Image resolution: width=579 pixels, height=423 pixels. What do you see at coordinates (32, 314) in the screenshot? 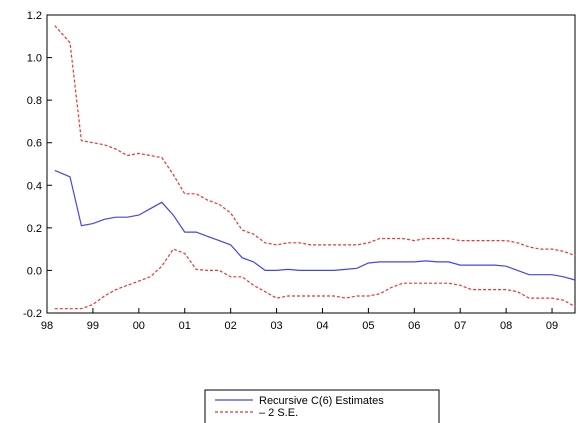
I see `y-tick-label: -0.2` at bounding box center [32, 314].